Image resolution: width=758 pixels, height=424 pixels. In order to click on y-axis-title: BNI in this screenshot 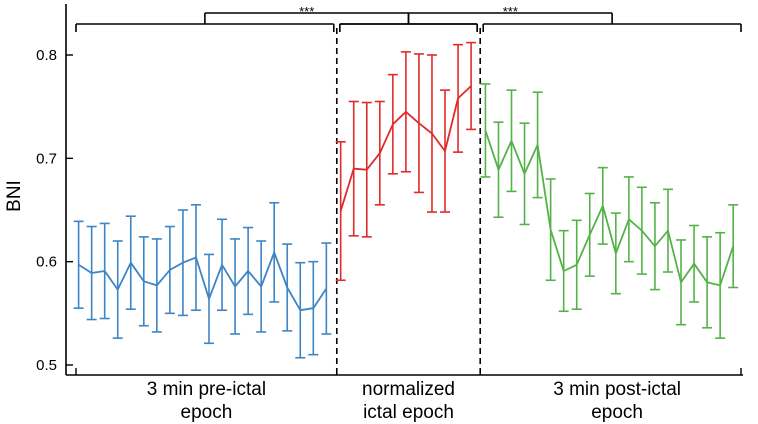, I will do `click(14, 196)`.